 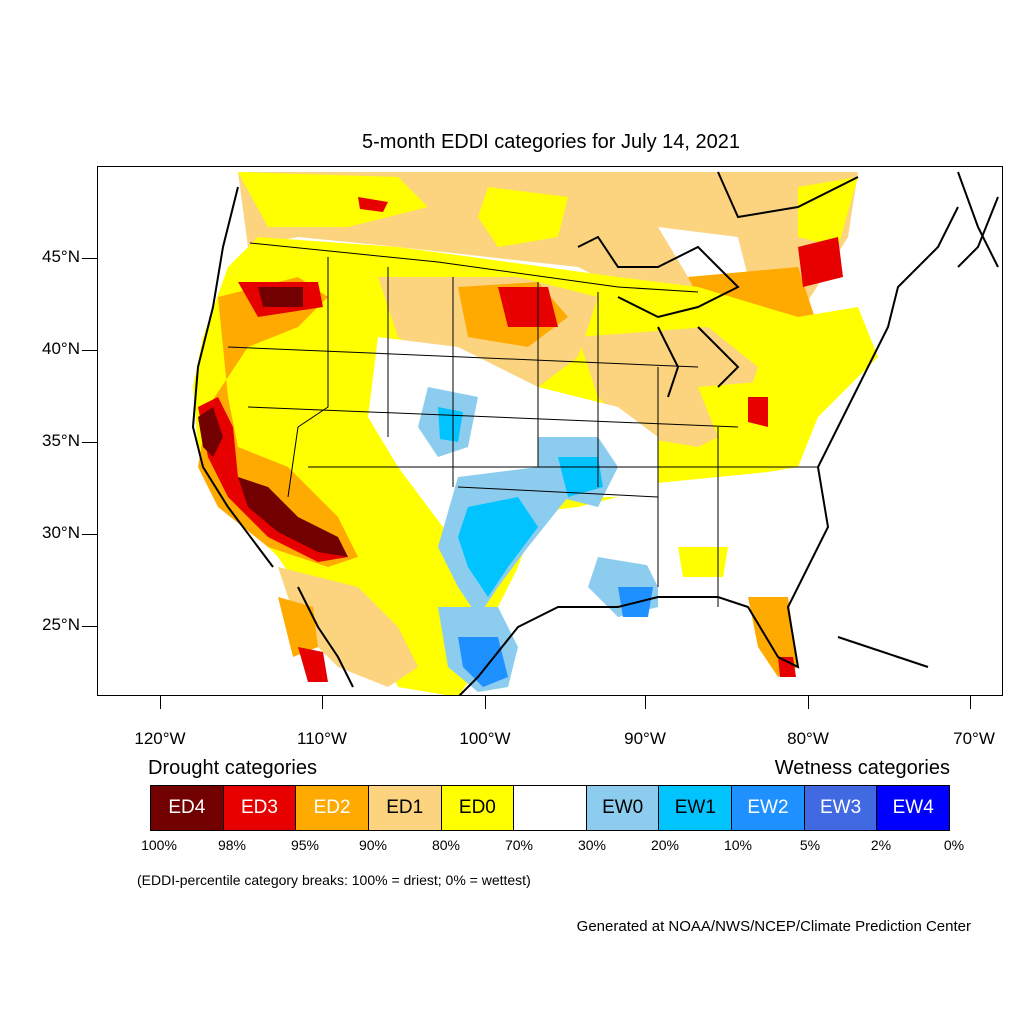 I want to click on canada-region, so click(x=548, y=254).